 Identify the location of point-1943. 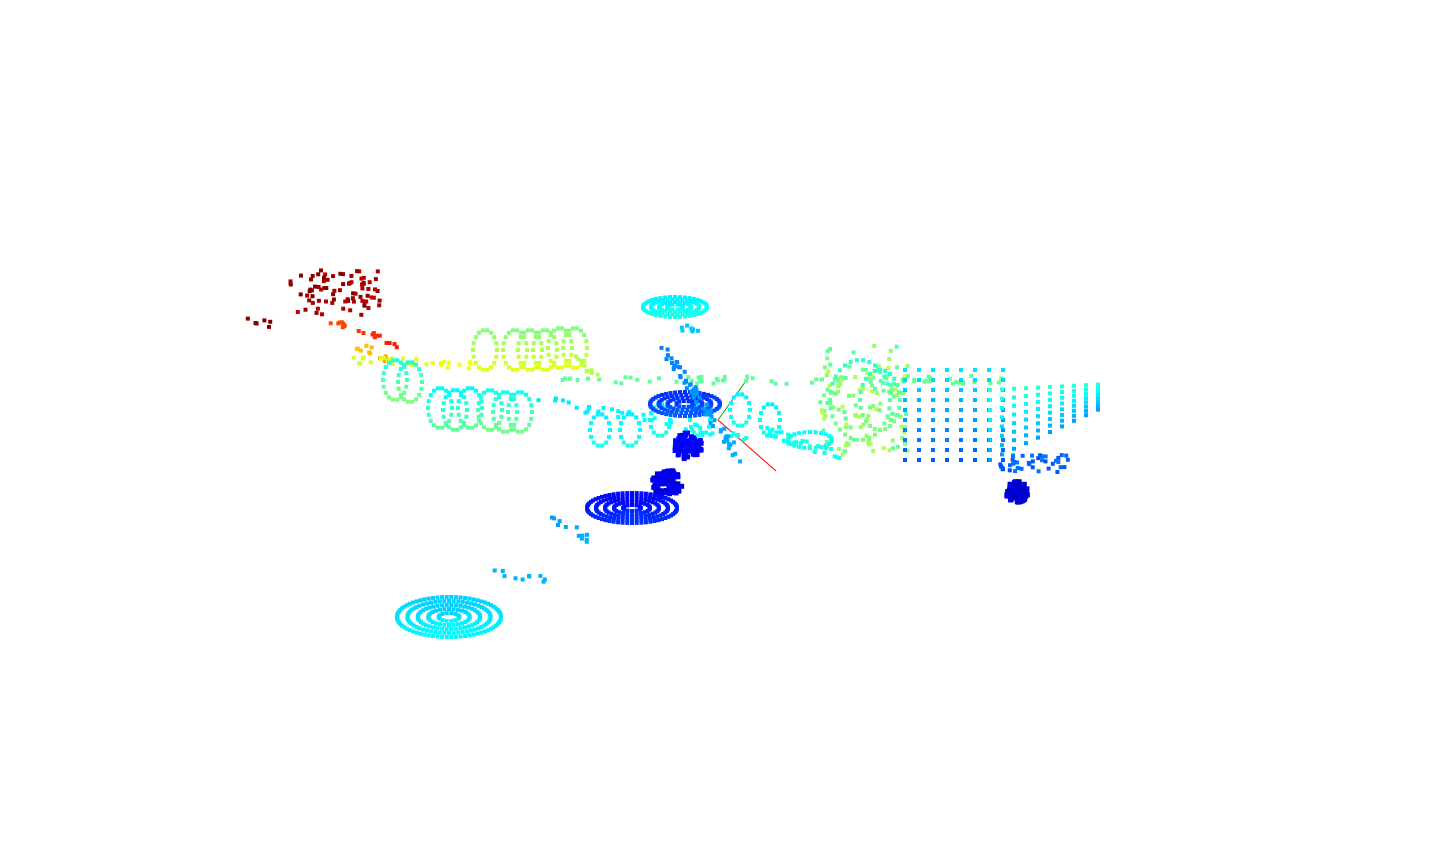
(432, 636).